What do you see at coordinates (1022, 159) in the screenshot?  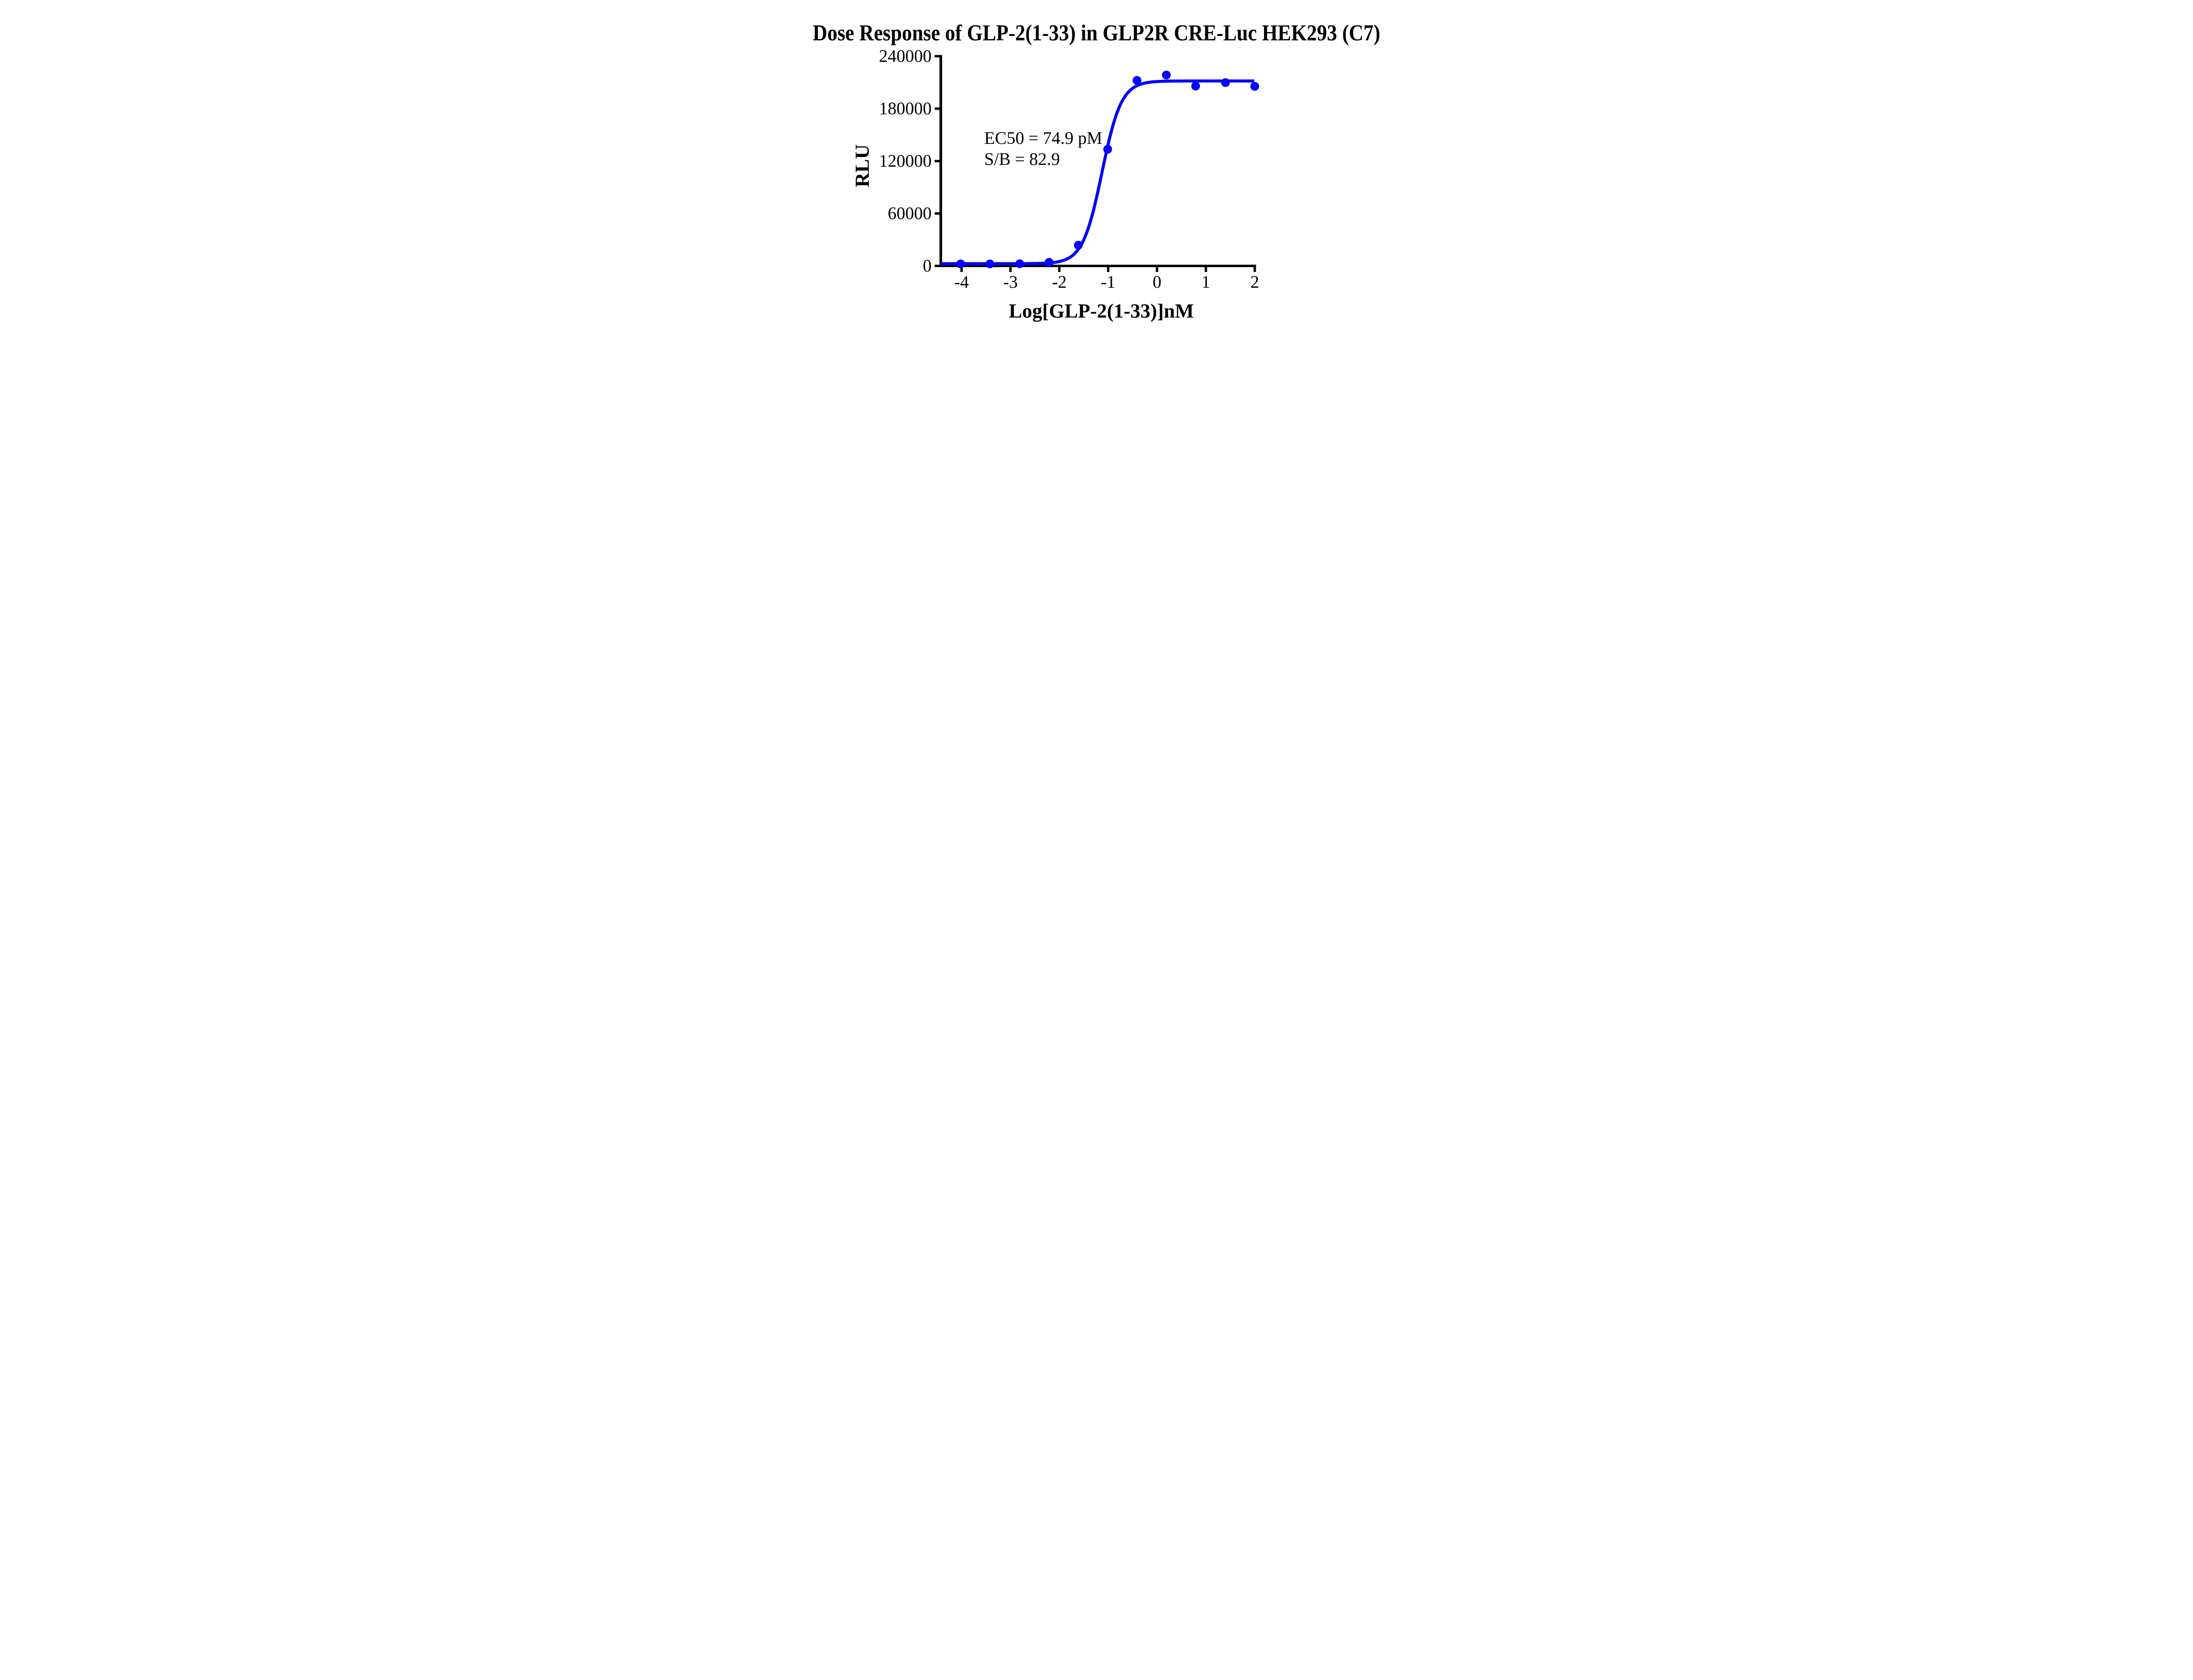 I see `annotation-sb: S/B = 82.9` at bounding box center [1022, 159].